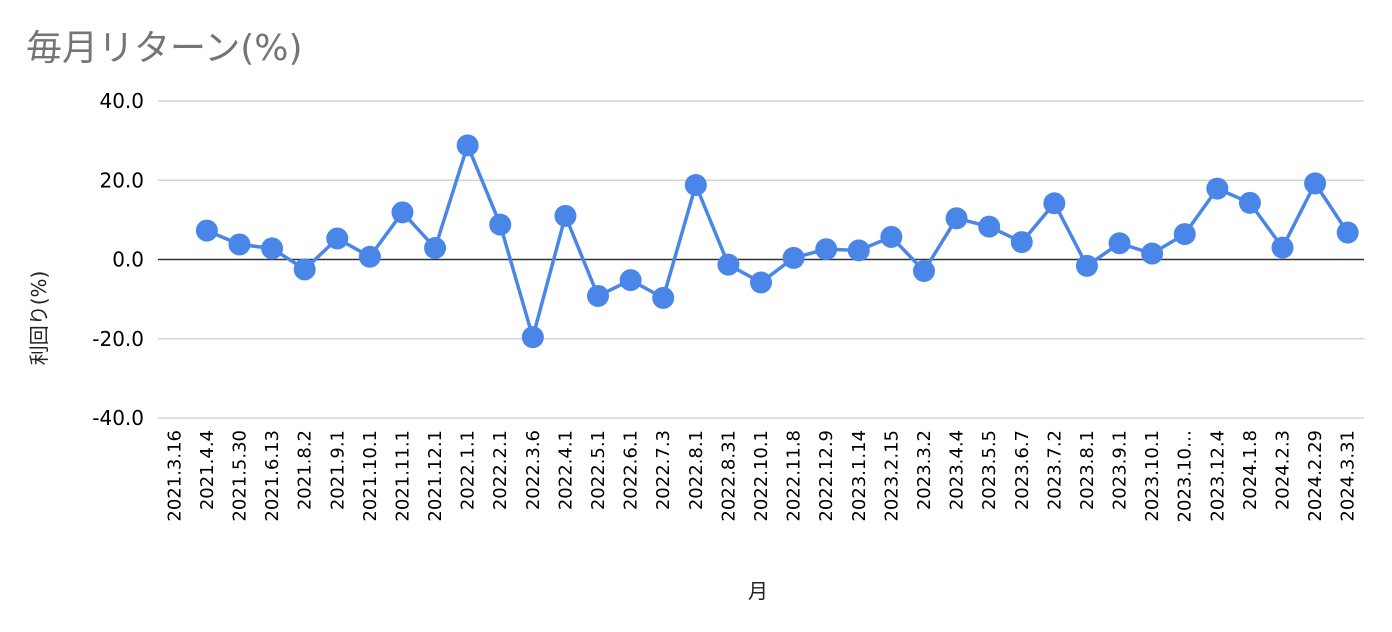 This screenshot has height=632, width=1392. What do you see at coordinates (696, 470) in the screenshot?
I see `x-tick-label: 2022.8.1` at bounding box center [696, 470].